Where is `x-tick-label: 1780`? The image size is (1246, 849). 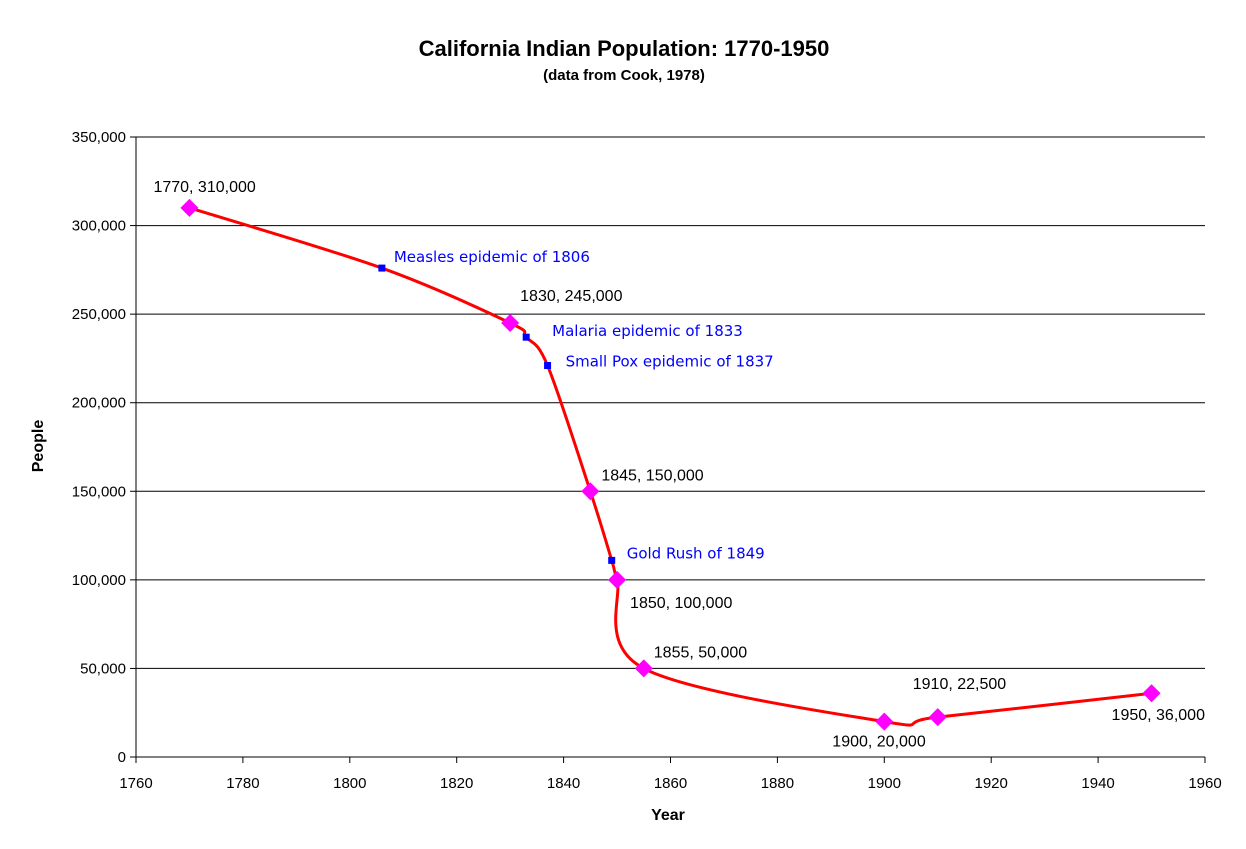
x-tick-label: 1780 is located at coordinates (242, 783).